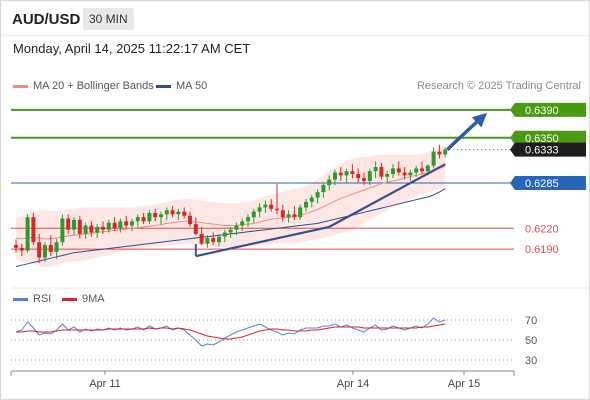 The height and width of the screenshot is (400, 590). I want to click on legend-item-ma50: MA 50, so click(181, 86).